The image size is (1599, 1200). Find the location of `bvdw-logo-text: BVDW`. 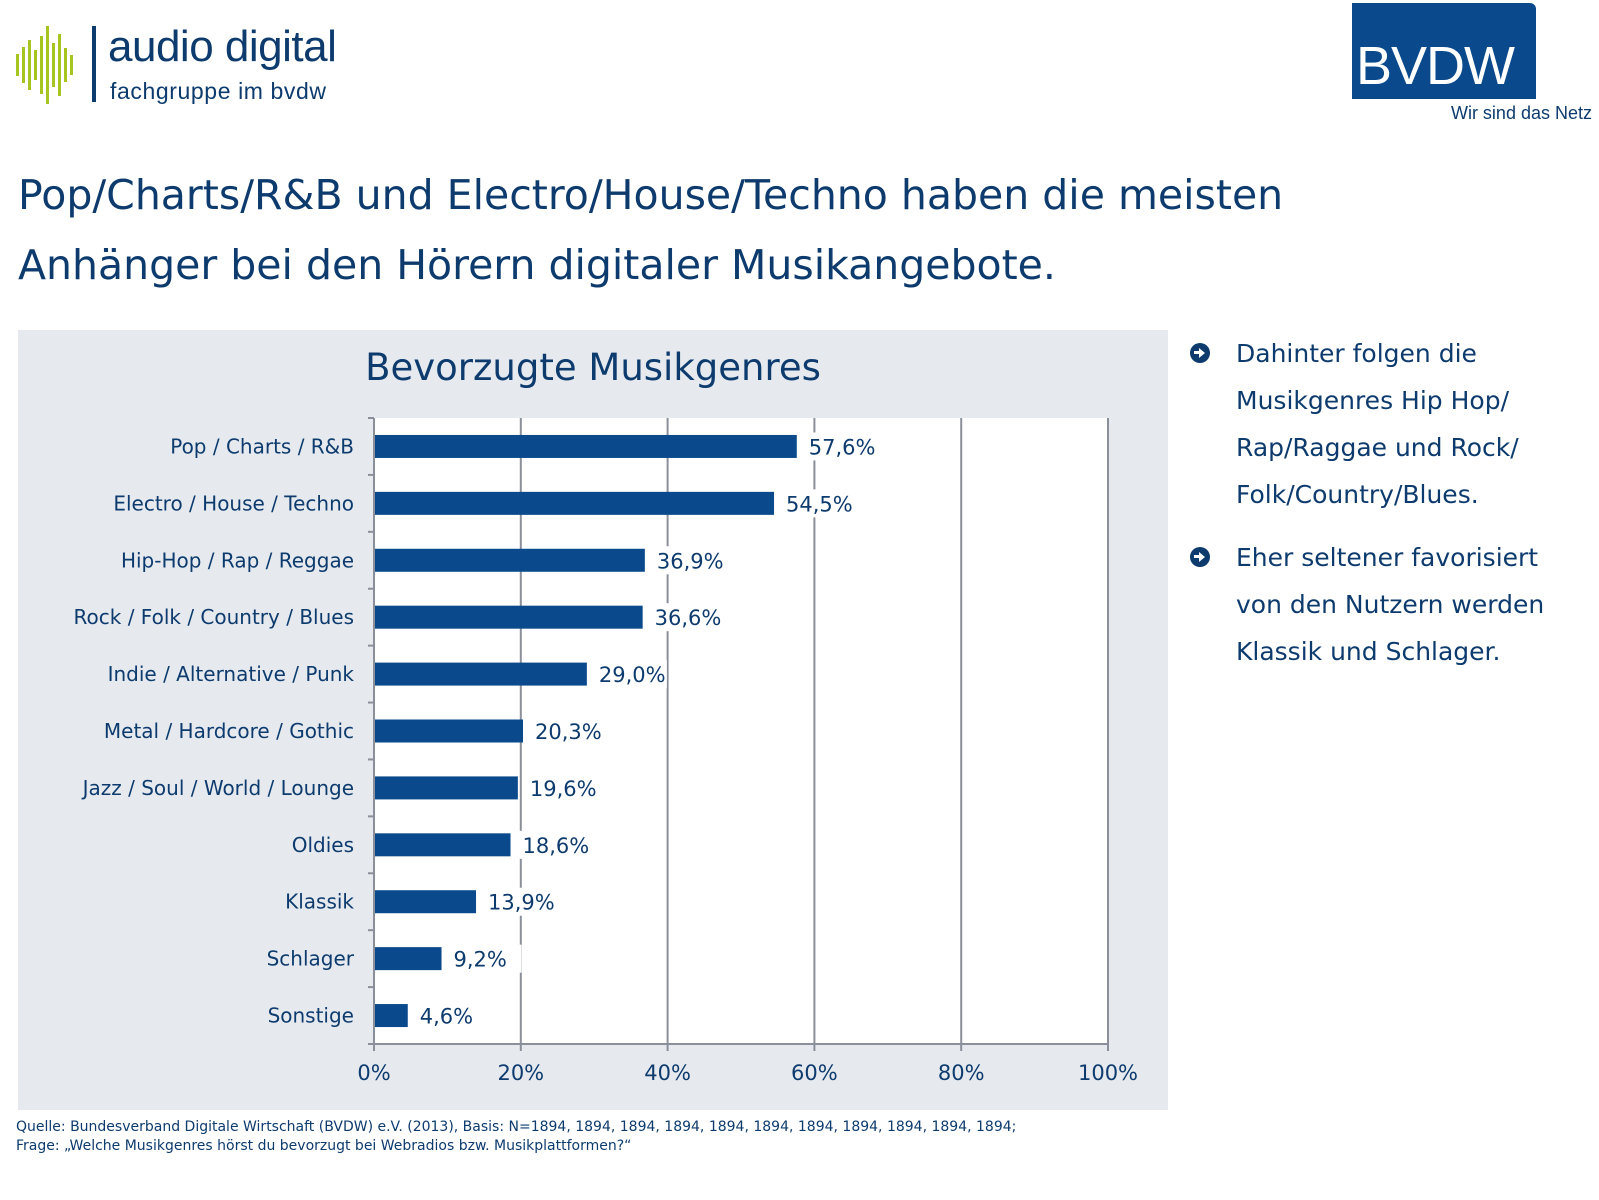

bvdw-logo-text: BVDW is located at coordinates (1435, 66).